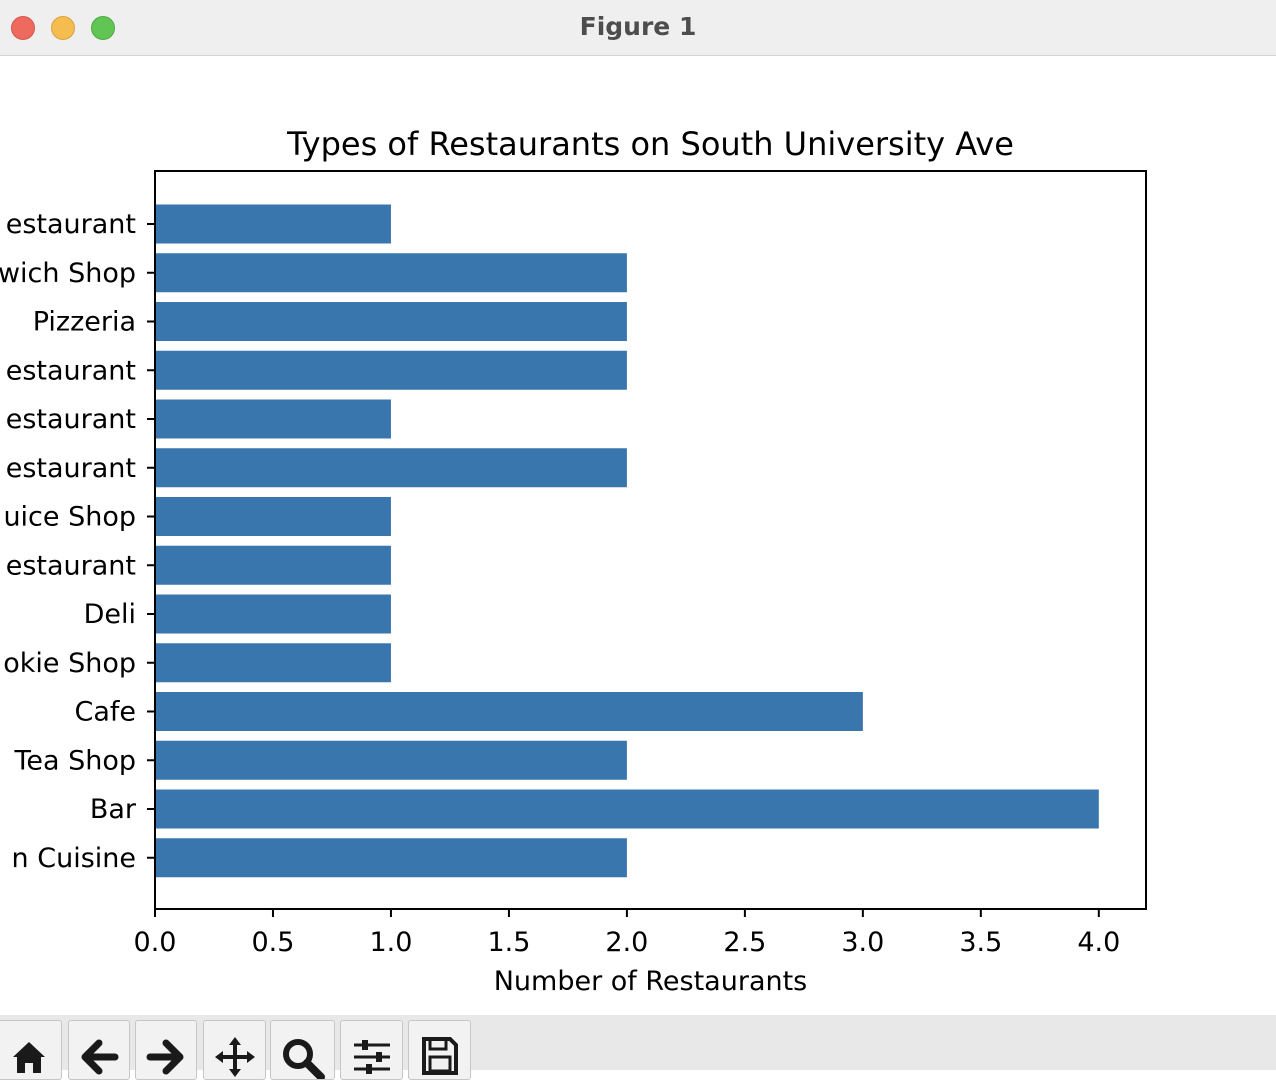  I want to click on maximize-window-button, so click(103, 28).